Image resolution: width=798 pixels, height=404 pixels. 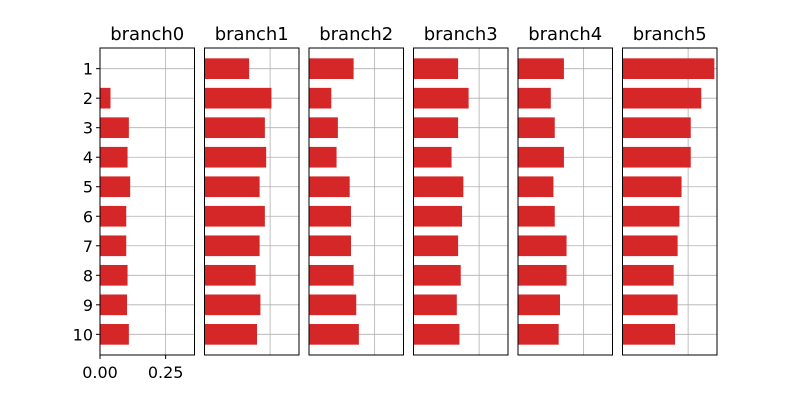 What do you see at coordinates (100, 372) in the screenshot?
I see `x-tick-label: 0.00` at bounding box center [100, 372].